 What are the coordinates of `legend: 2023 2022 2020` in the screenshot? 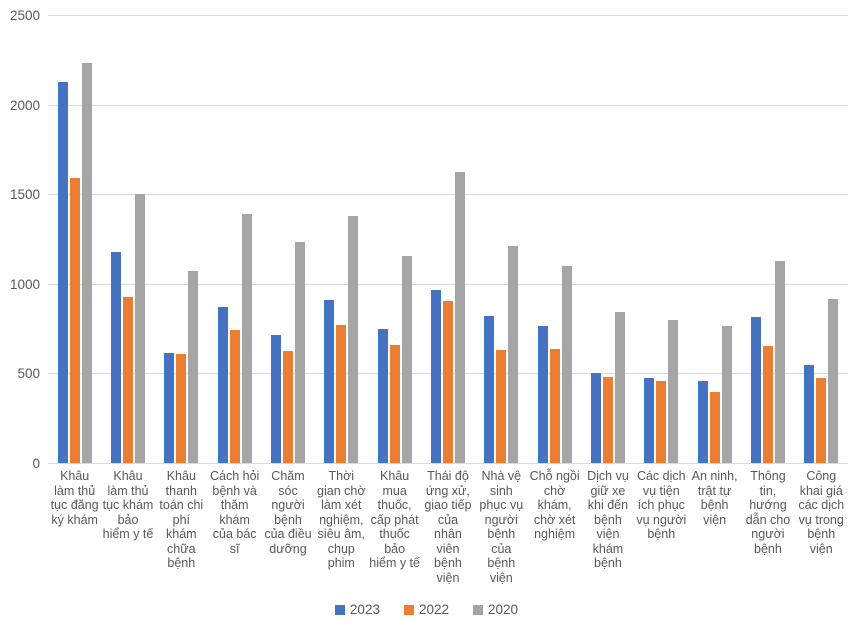 It's located at (426, 610).